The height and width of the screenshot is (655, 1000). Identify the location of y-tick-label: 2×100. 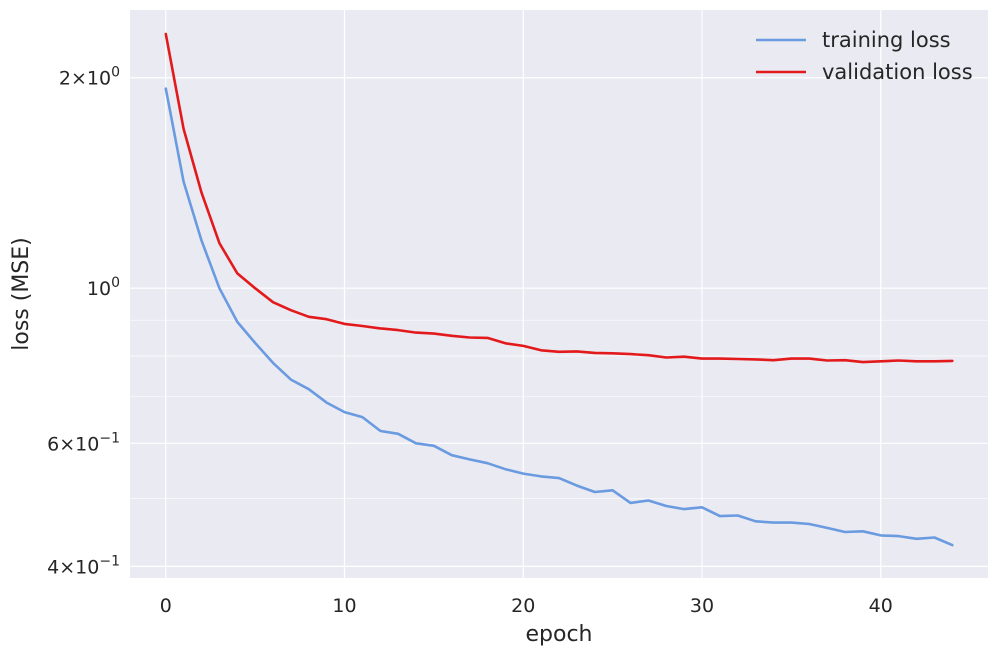
(89, 77).